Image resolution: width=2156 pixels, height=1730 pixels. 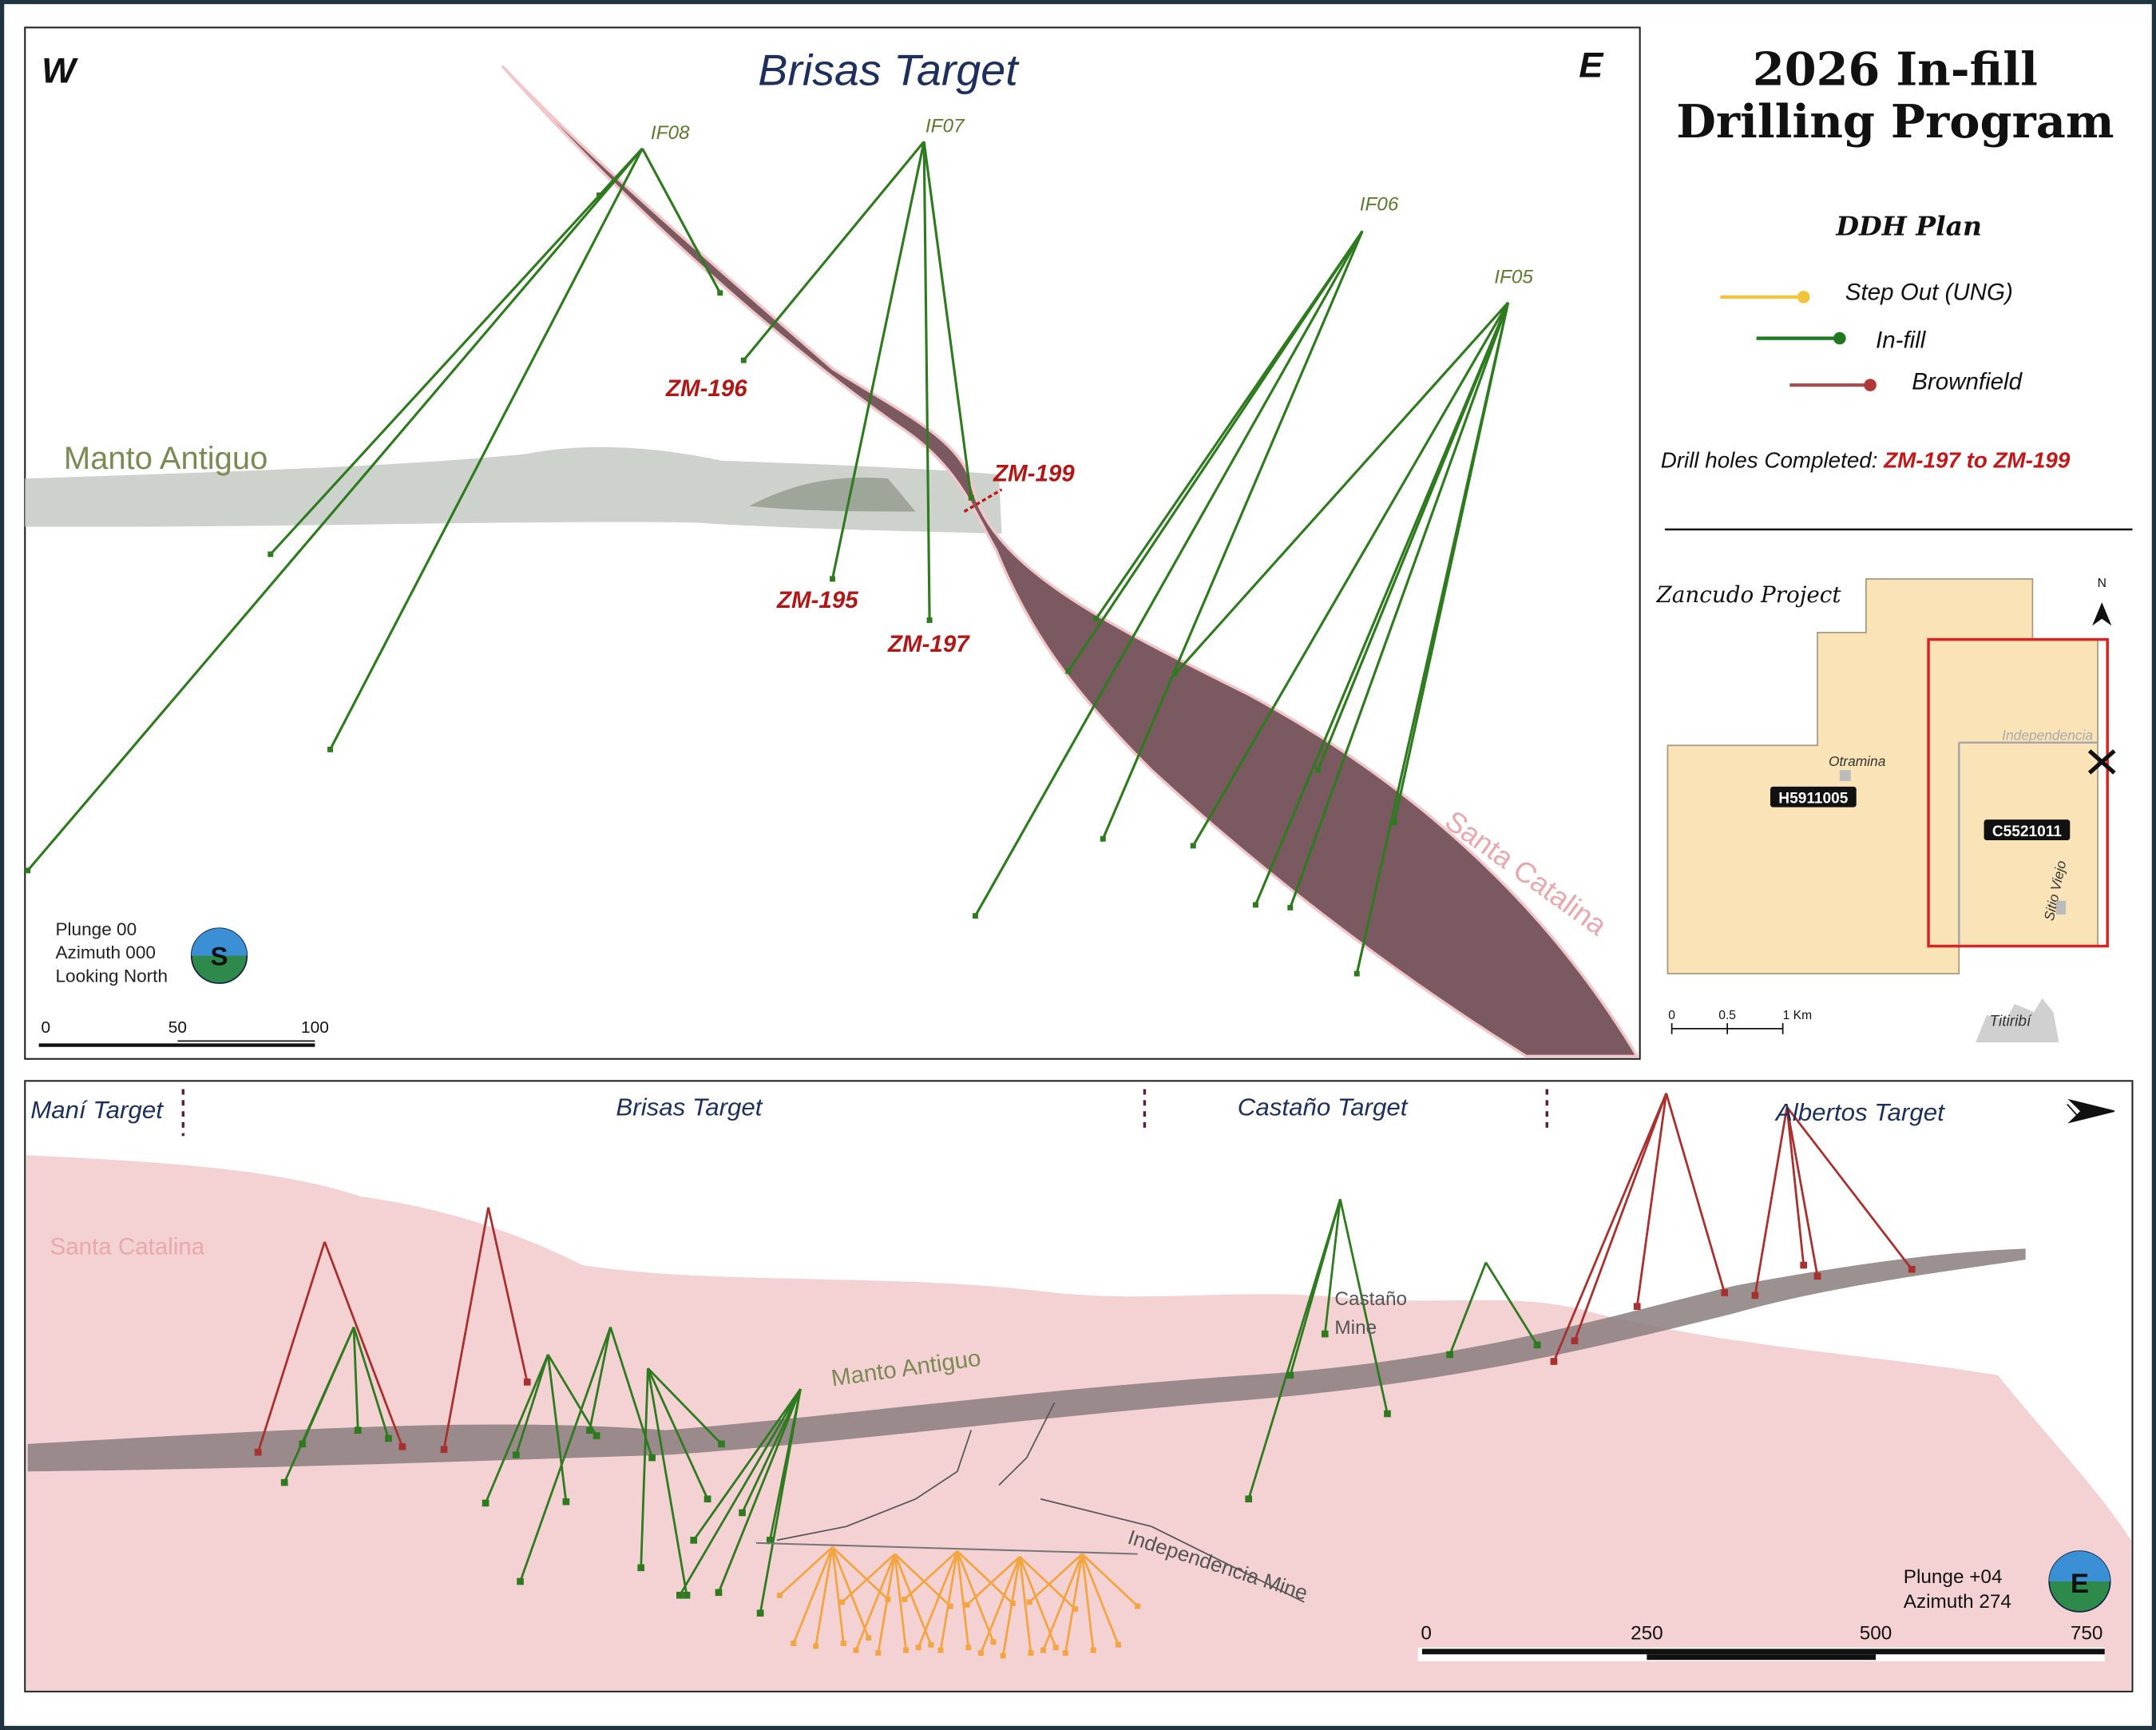 What do you see at coordinates (1953, 1577) in the screenshot?
I see `view-label: Plunge +04` at bounding box center [1953, 1577].